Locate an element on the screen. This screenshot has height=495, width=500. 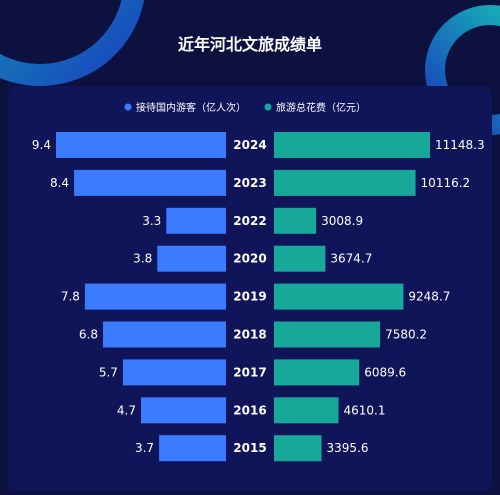
bar-spending-2023 is located at coordinates (345, 182).